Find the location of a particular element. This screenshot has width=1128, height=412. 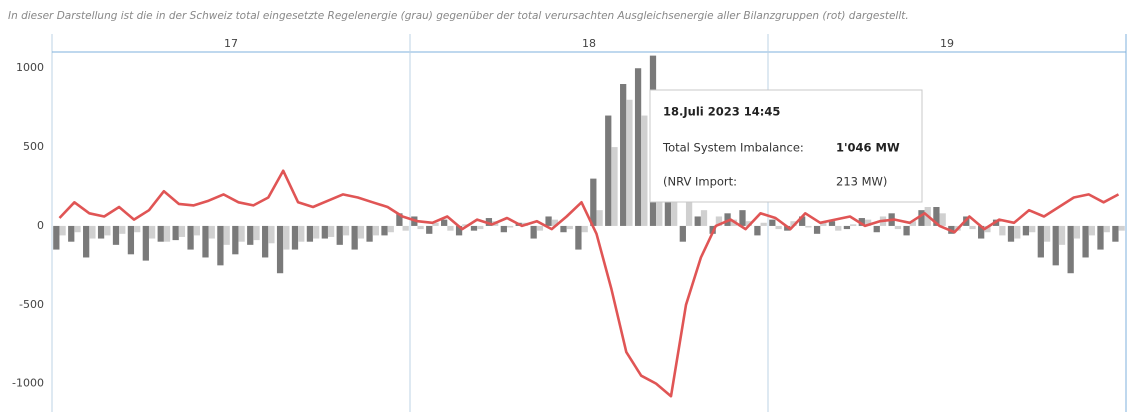

y-tick-label: -500 is located at coordinates (31, 304).